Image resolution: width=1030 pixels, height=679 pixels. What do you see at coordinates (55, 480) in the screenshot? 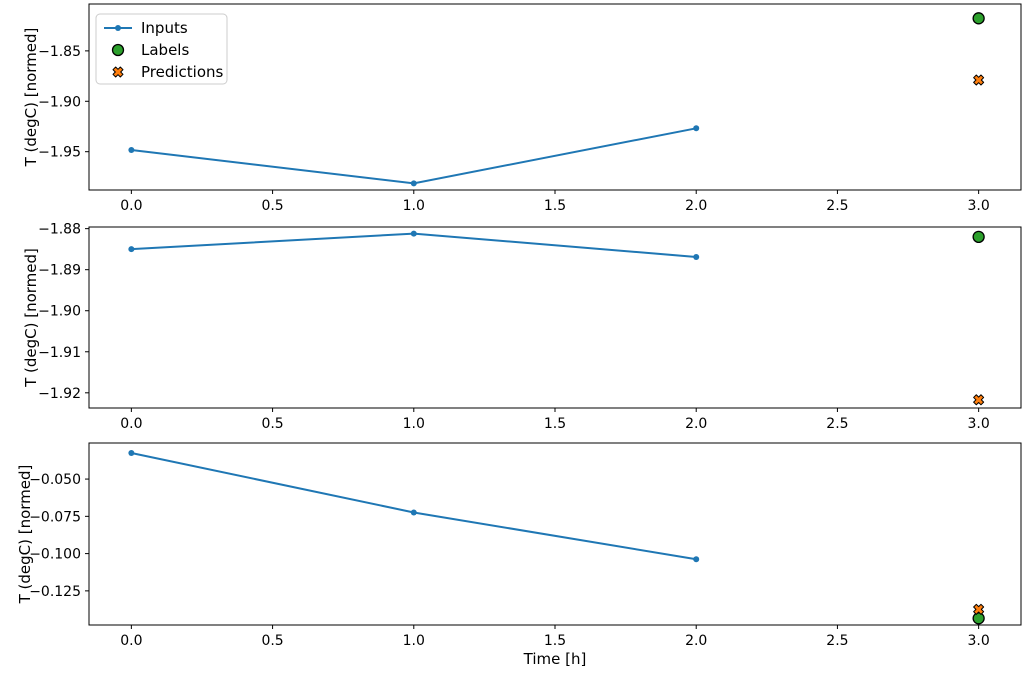
I see `y-tick-label: −0.050` at bounding box center [55, 480].